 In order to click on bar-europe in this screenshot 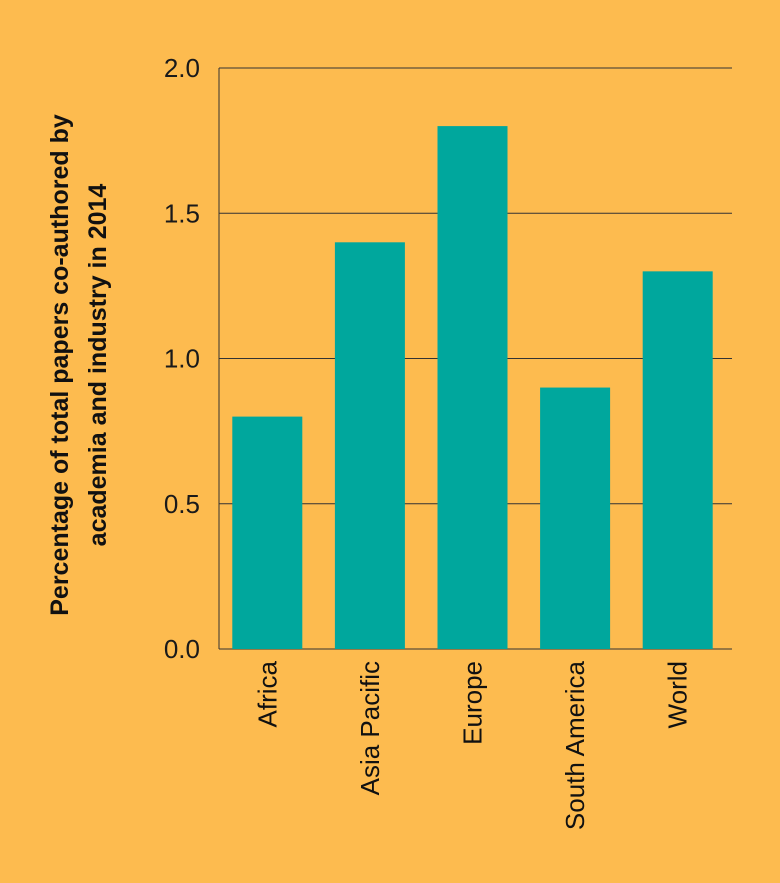, I will do `click(472, 388)`.